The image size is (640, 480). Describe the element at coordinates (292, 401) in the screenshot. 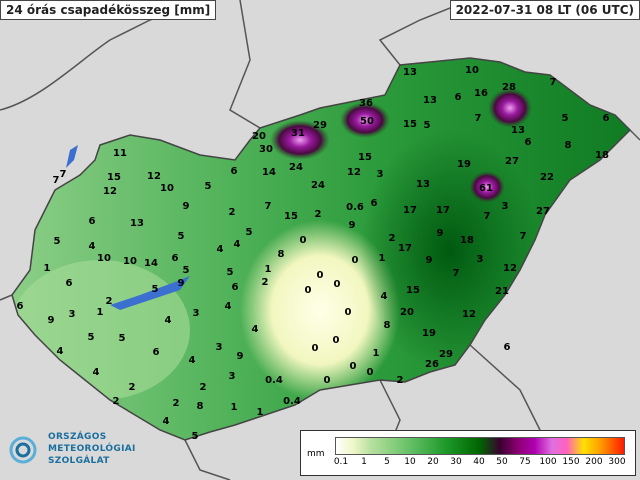

I see `station-value: 0.4` at that location.